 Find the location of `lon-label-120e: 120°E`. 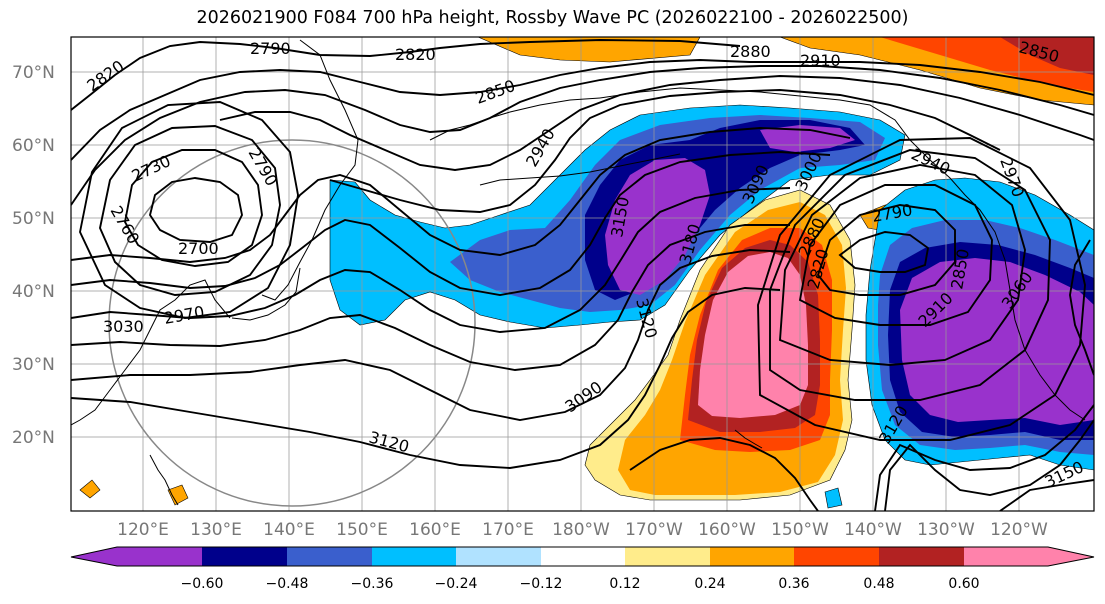

lon-label-120e: 120°E is located at coordinates (143, 530).